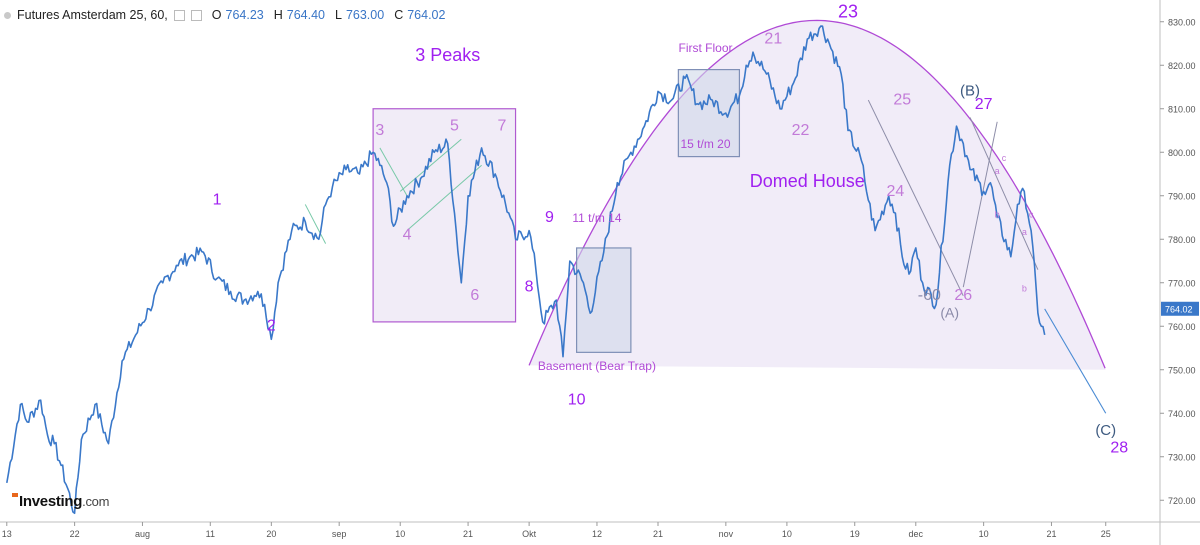 This screenshot has height=545, width=1200. What do you see at coordinates (705, 144) in the screenshot?
I see `annotation-label: 15 t/m 20` at bounding box center [705, 144].